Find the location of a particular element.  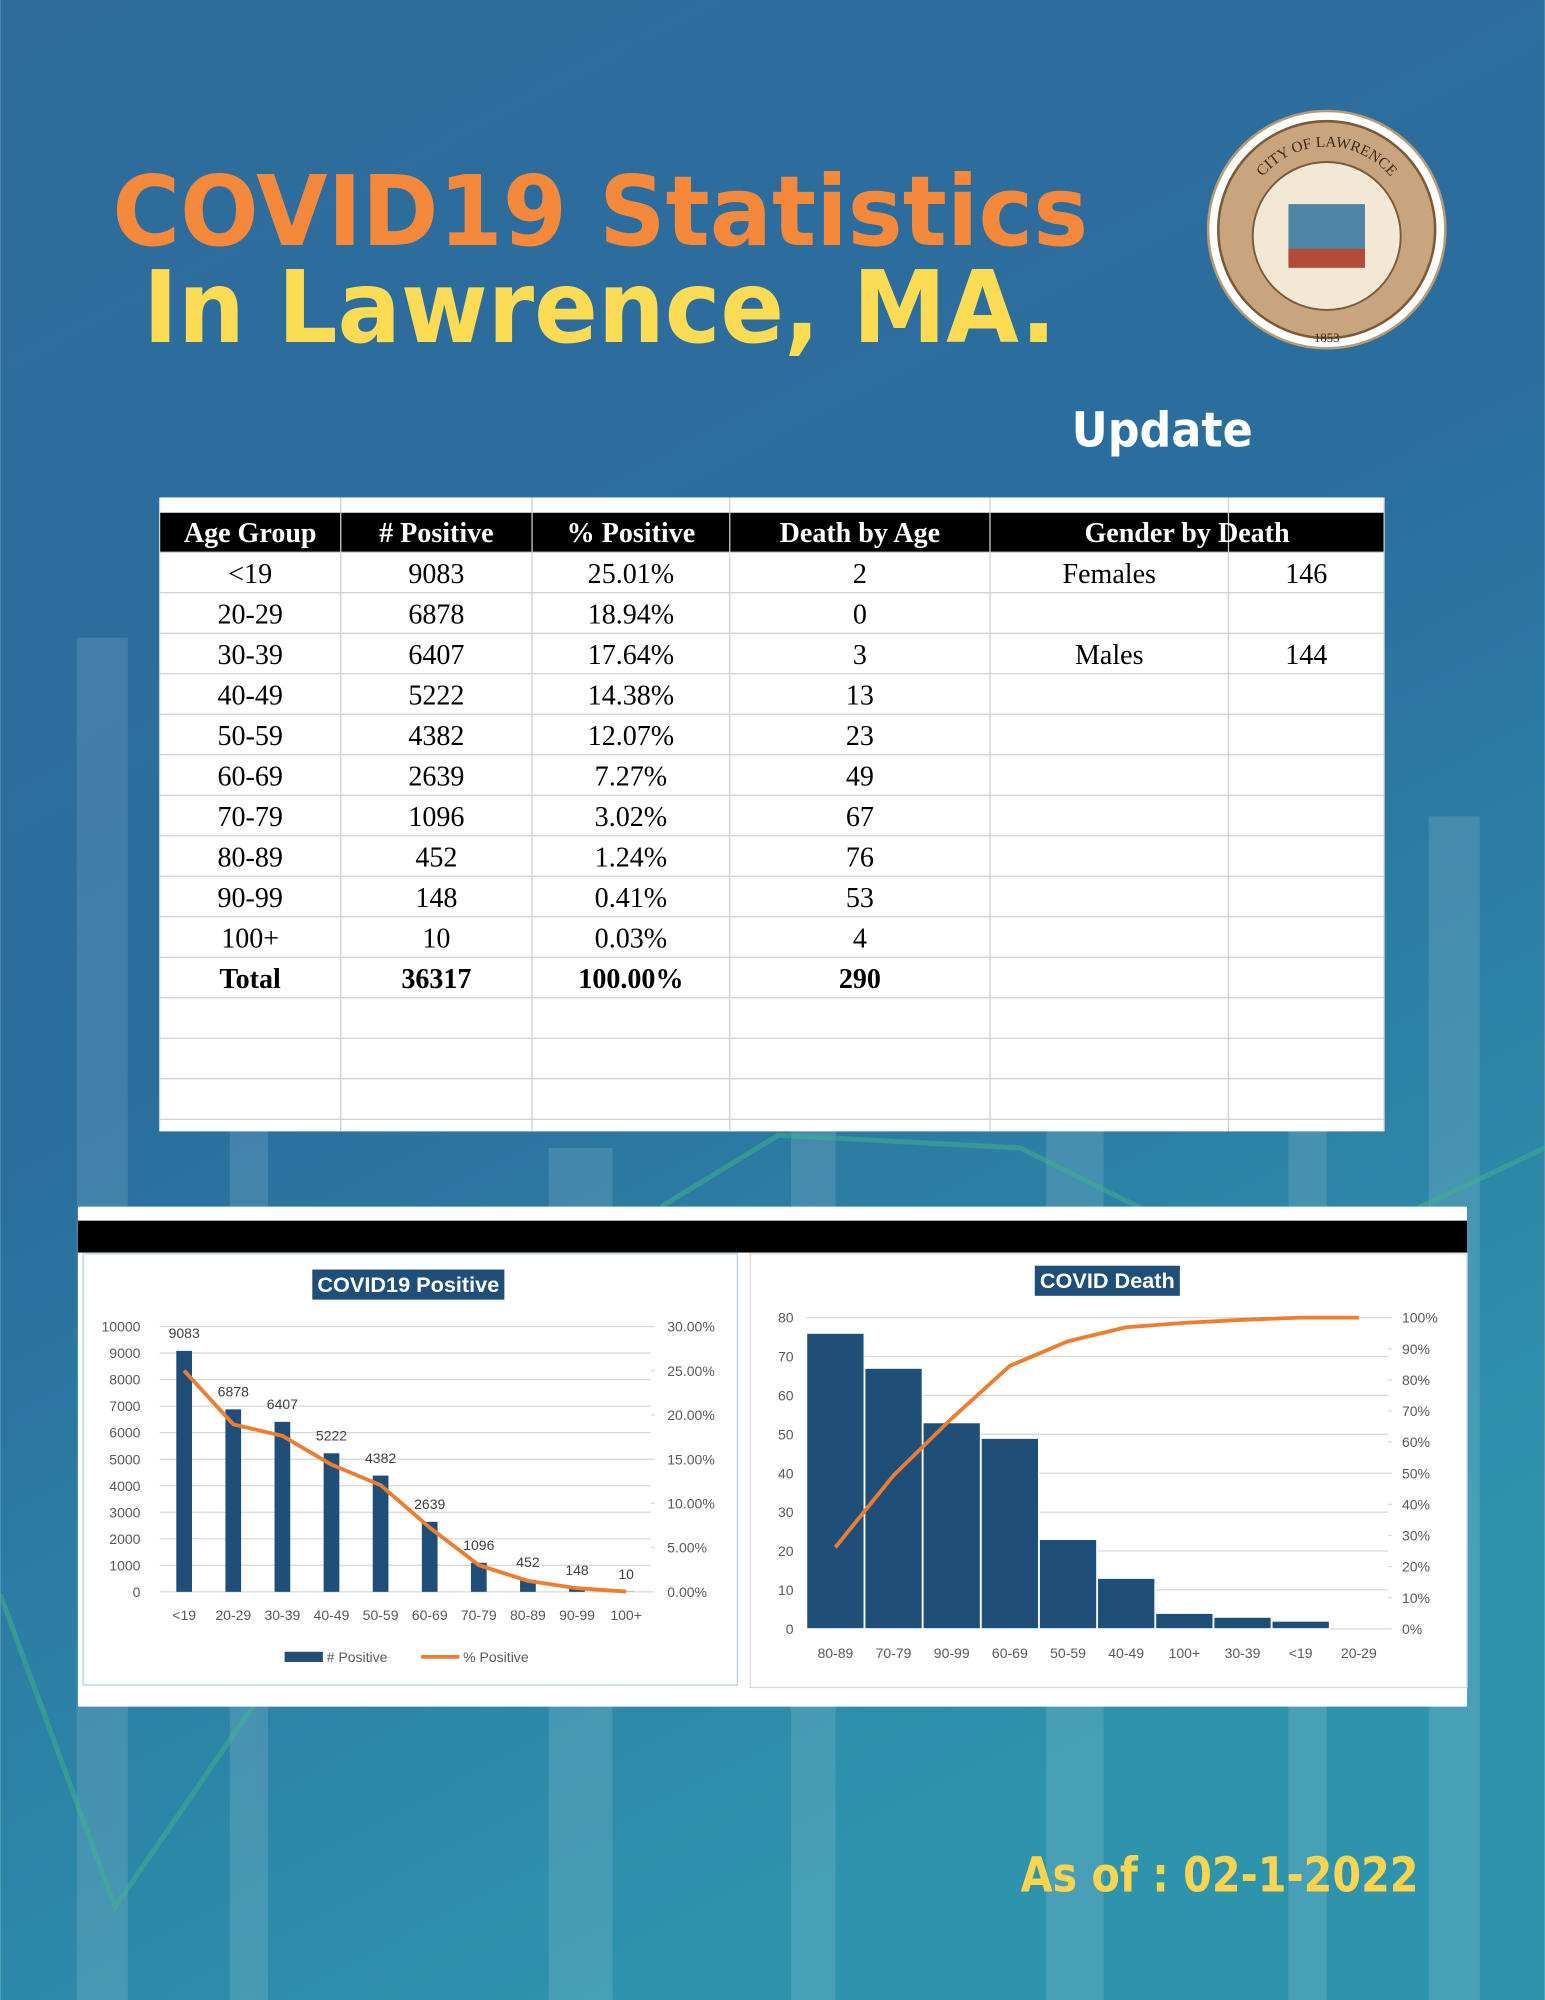

y2-tick-label: 25.00% is located at coordinates (691, 1371).